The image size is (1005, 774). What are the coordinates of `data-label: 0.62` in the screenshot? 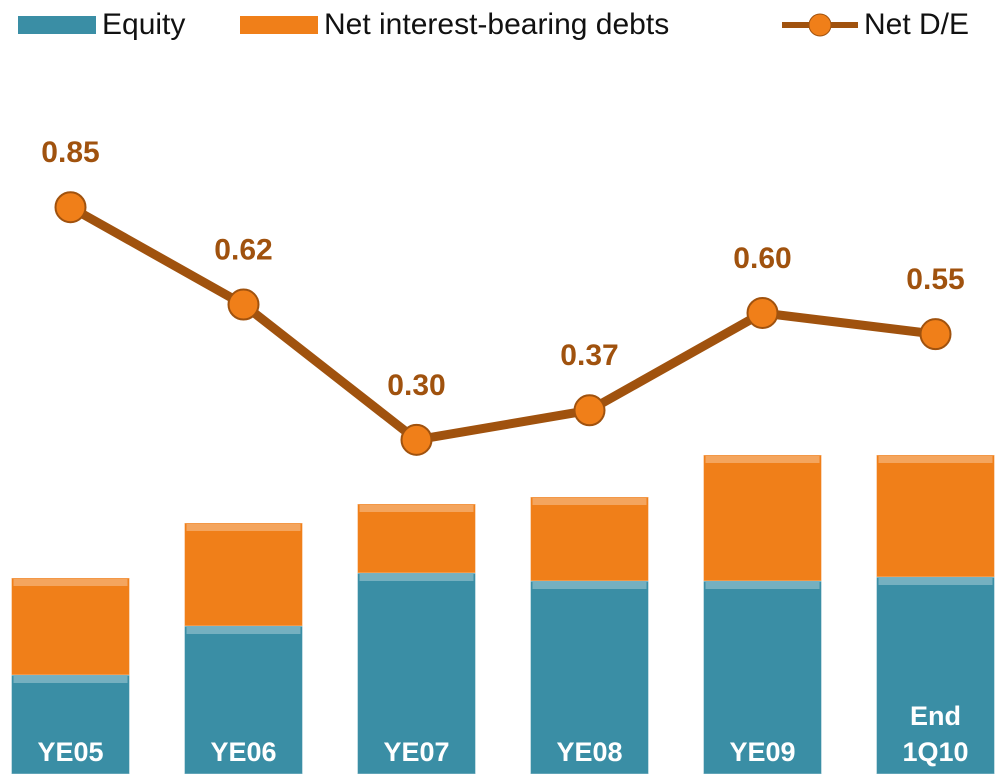 It's located at (243, 249).